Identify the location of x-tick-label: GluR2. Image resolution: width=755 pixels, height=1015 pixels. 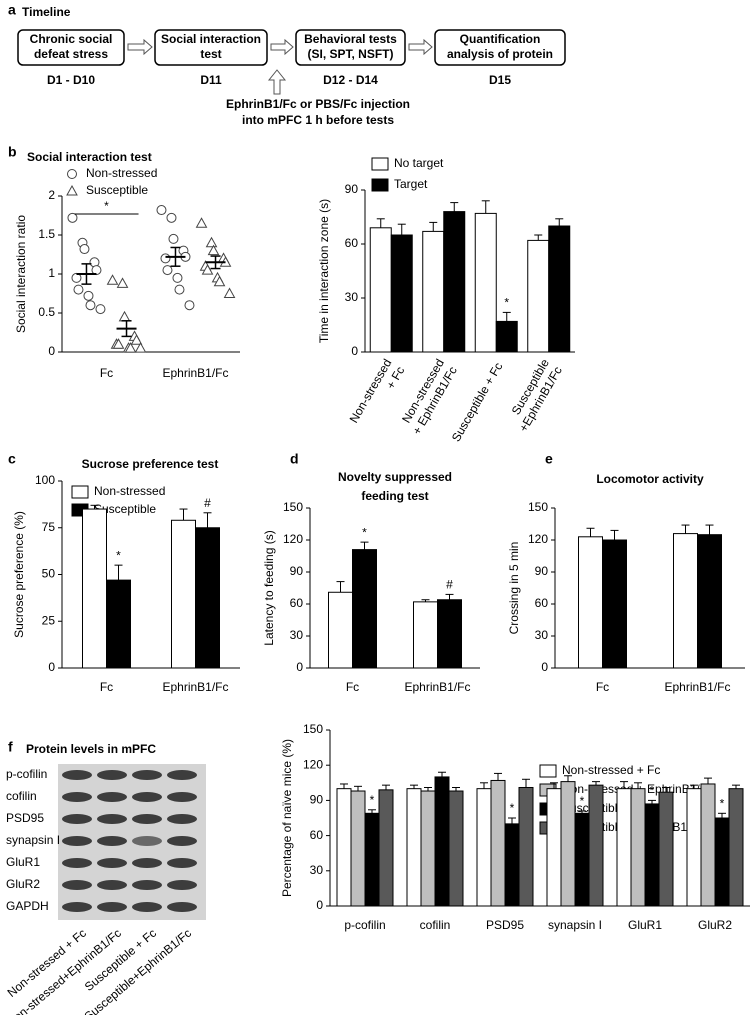
(715, 925).